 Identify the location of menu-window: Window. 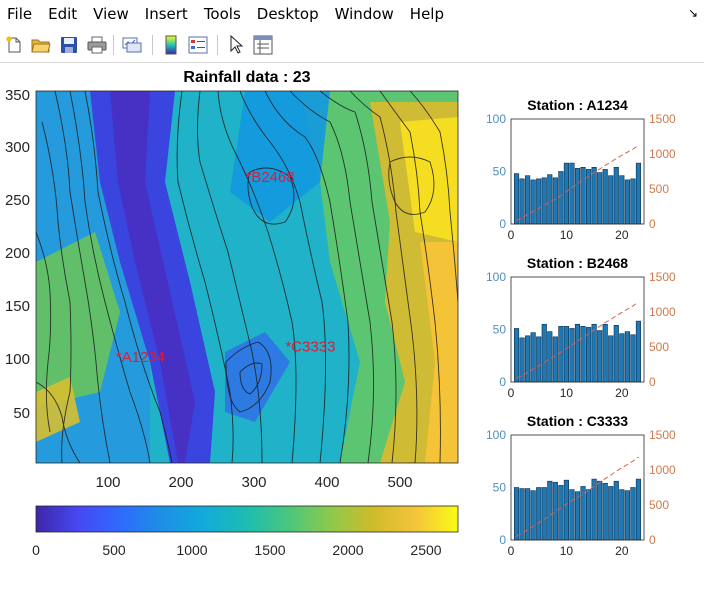
(364, 14).